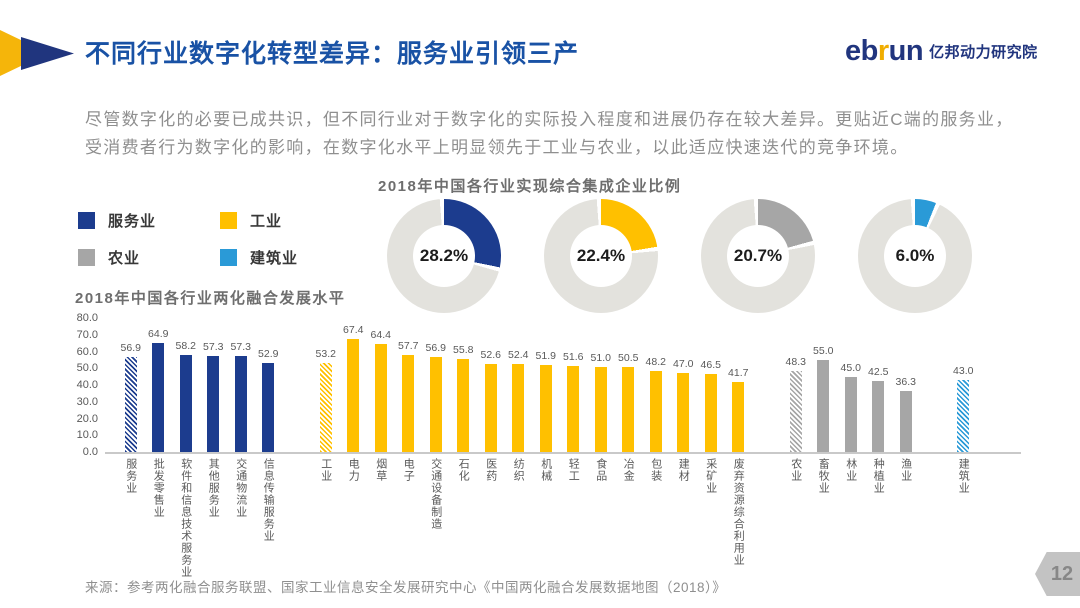 The width and height of the screenshot is (1080, 608). What do you see at coordinates (268, 354) in the screenshot?
I see `bar-value-label: 52.9` at bounding box center [268, 354].